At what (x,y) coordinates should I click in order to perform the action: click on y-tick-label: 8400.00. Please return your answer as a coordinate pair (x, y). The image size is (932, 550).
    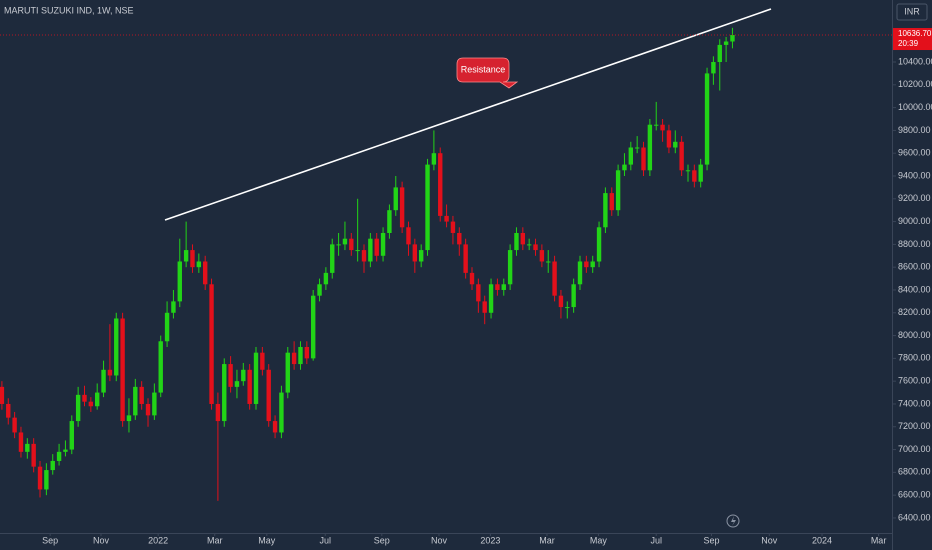
    Looking at the image, I should click on (914, 289).